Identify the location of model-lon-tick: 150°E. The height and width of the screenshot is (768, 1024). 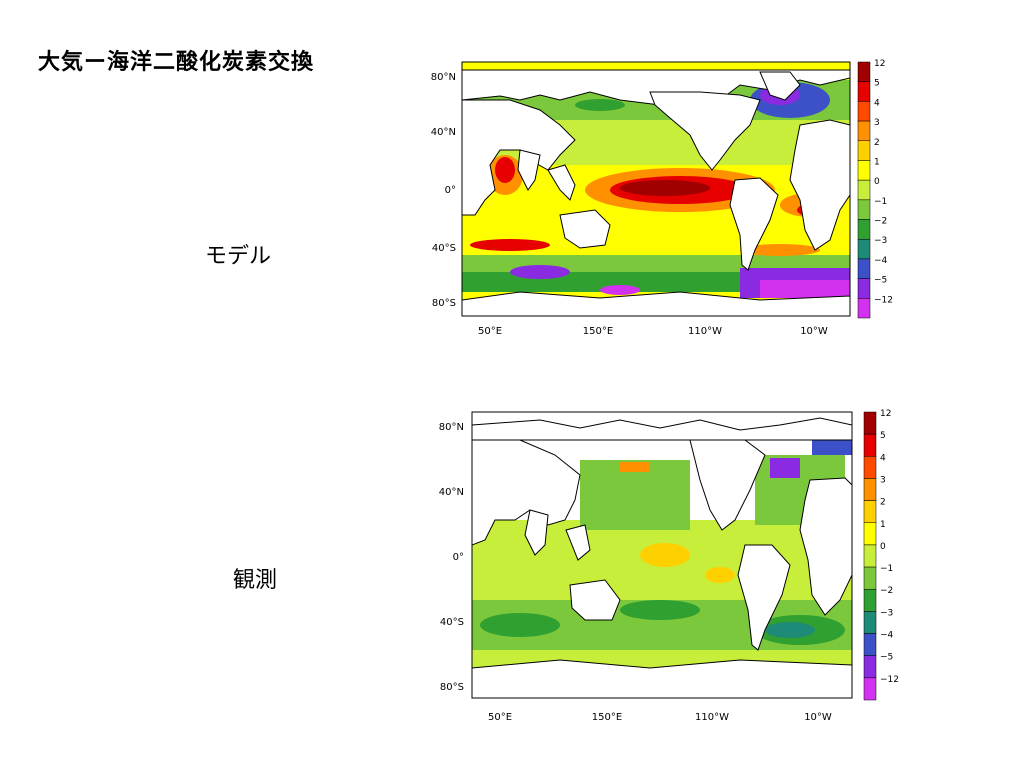
(598, 331).